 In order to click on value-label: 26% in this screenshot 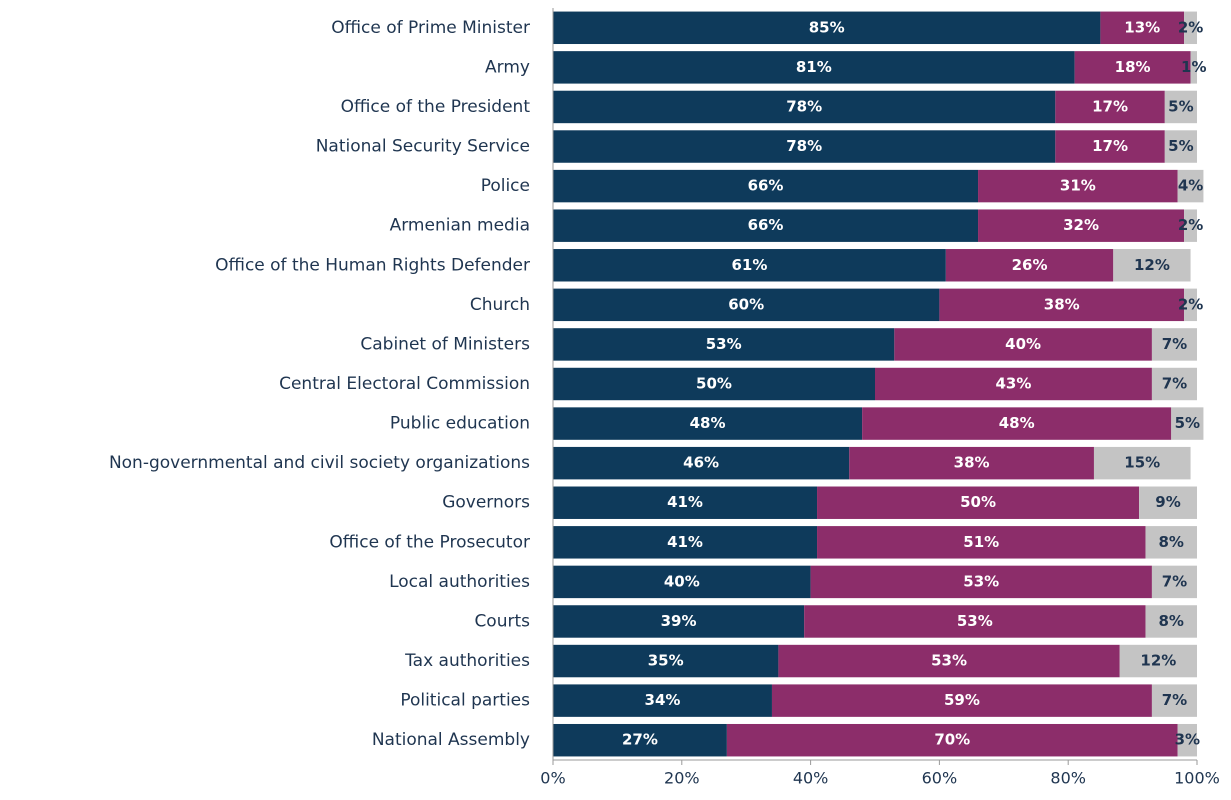, I will do `click(1030, 265)`.